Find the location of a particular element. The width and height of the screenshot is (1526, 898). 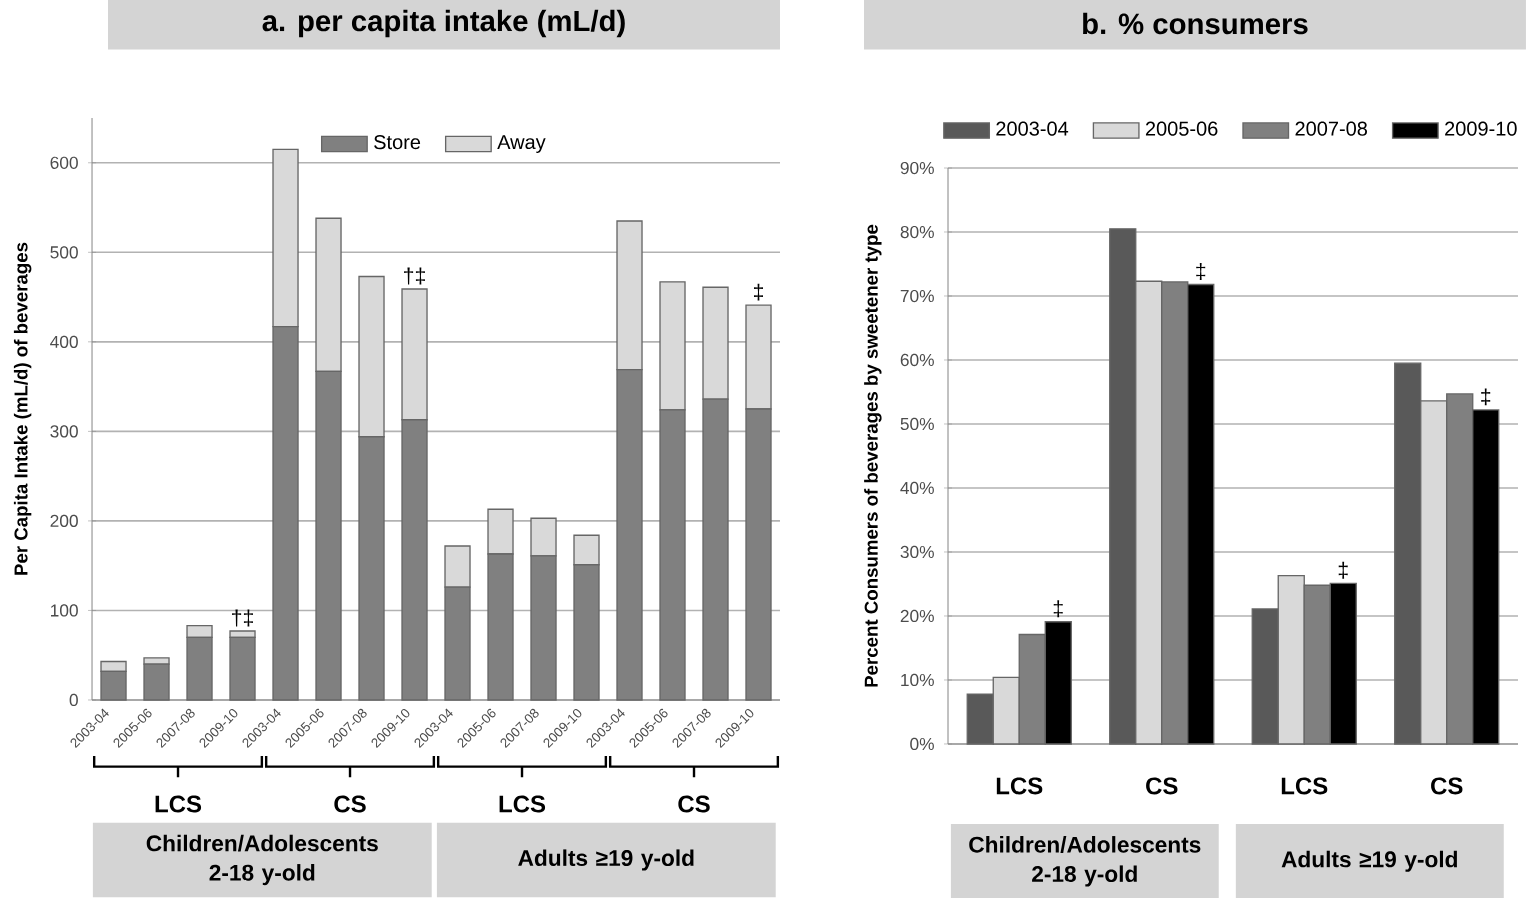

y-tick-label: 60% is located at coordinates (917, 360).